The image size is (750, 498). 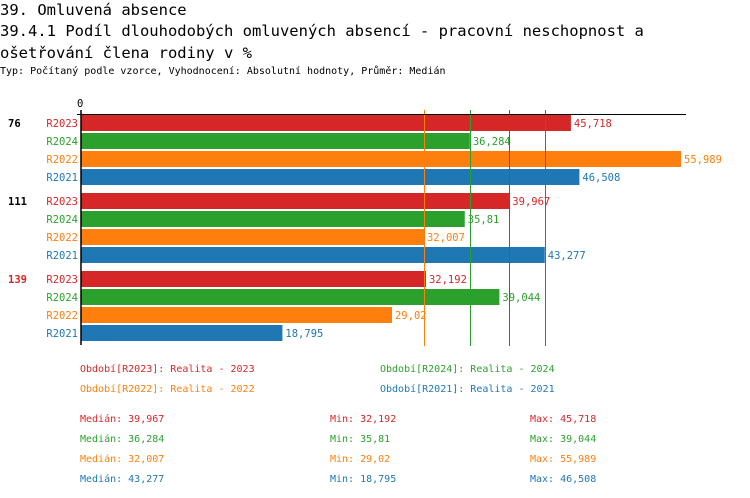 I want to click on group-label-111: 111, so click(x=17, y=202).